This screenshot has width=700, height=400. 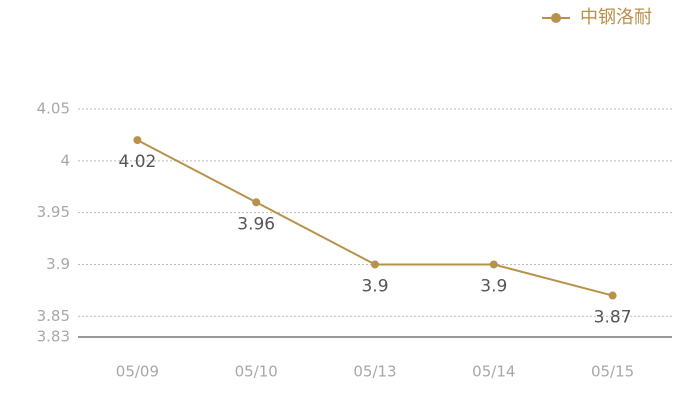 I want to click on legend-marker, so click(x=556, y=18).